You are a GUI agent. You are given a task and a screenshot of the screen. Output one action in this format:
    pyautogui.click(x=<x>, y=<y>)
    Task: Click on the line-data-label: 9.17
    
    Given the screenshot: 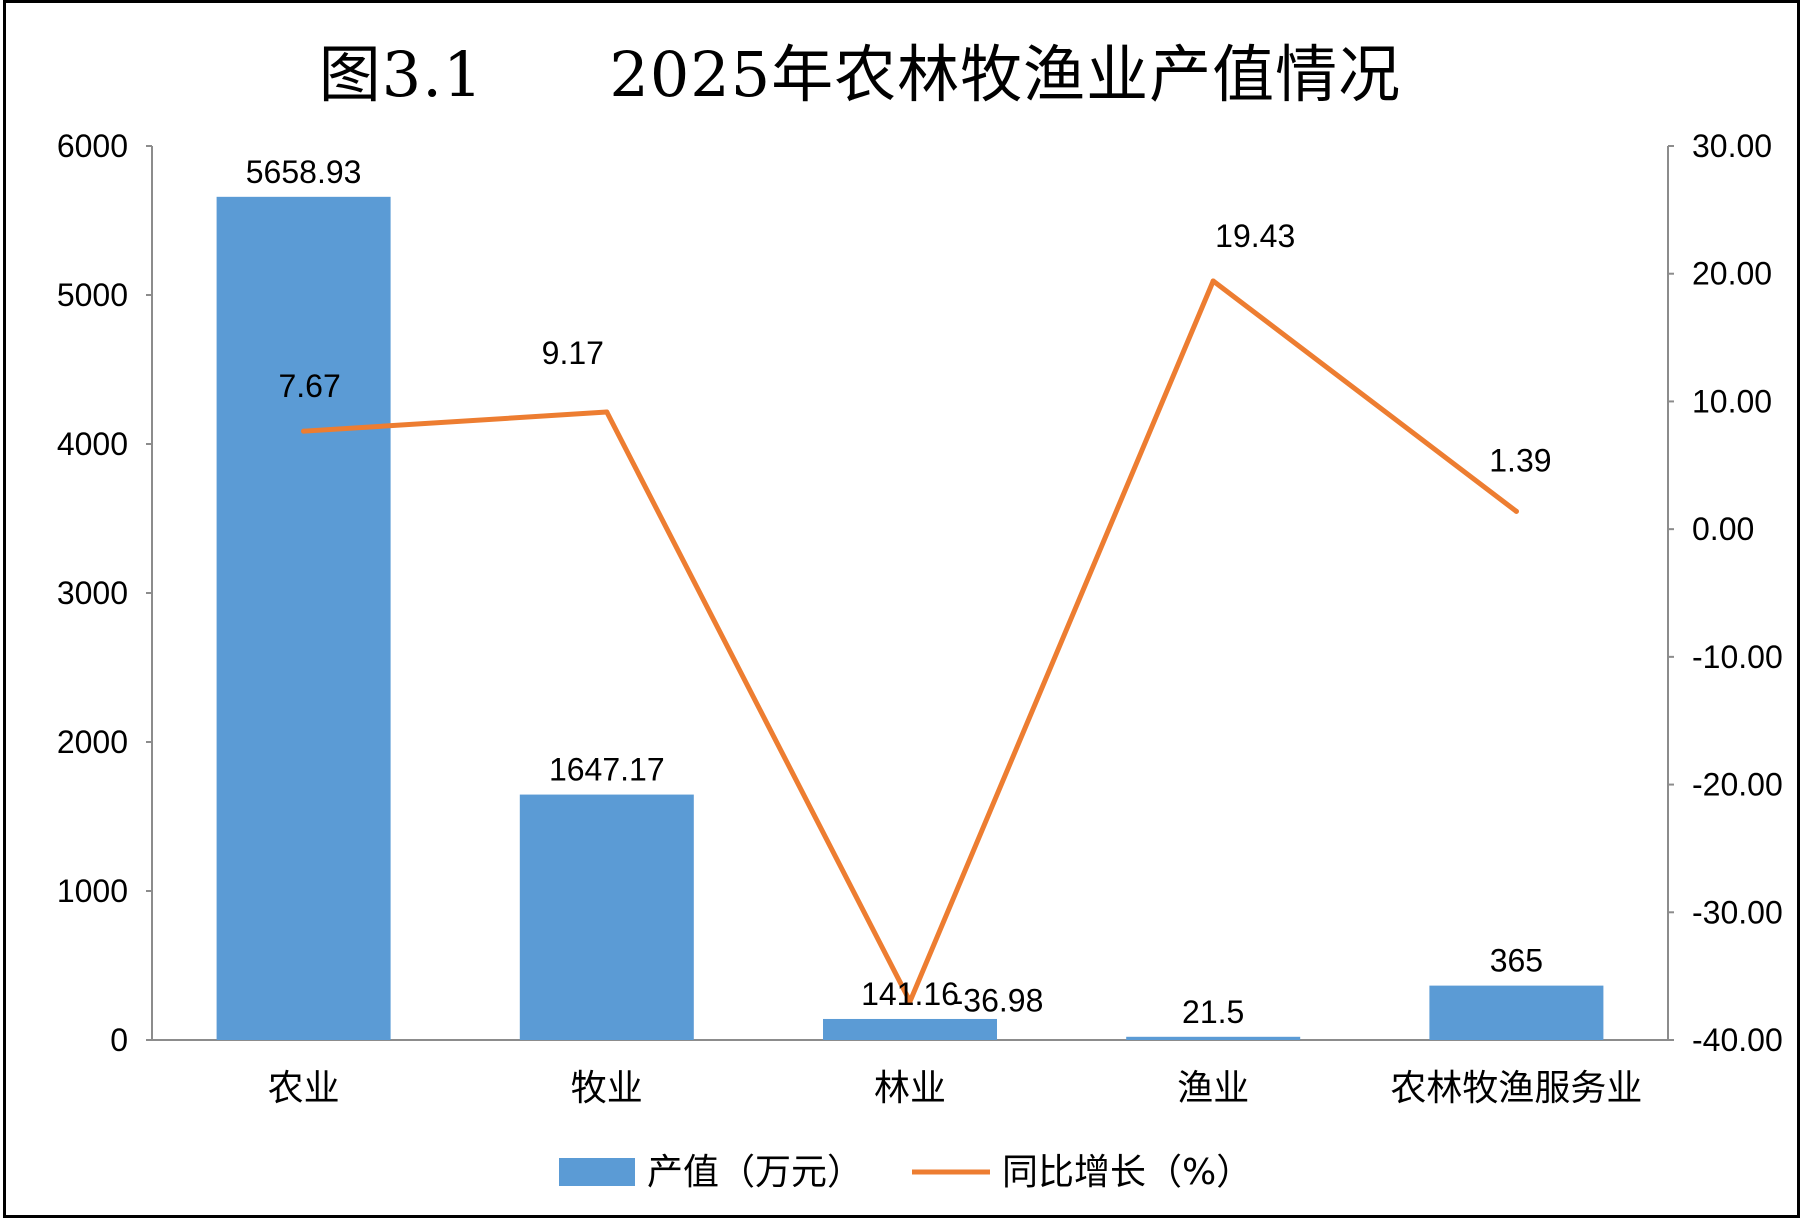 What is the action you would take?
    pyautogui.click(x=573, y=353)
    